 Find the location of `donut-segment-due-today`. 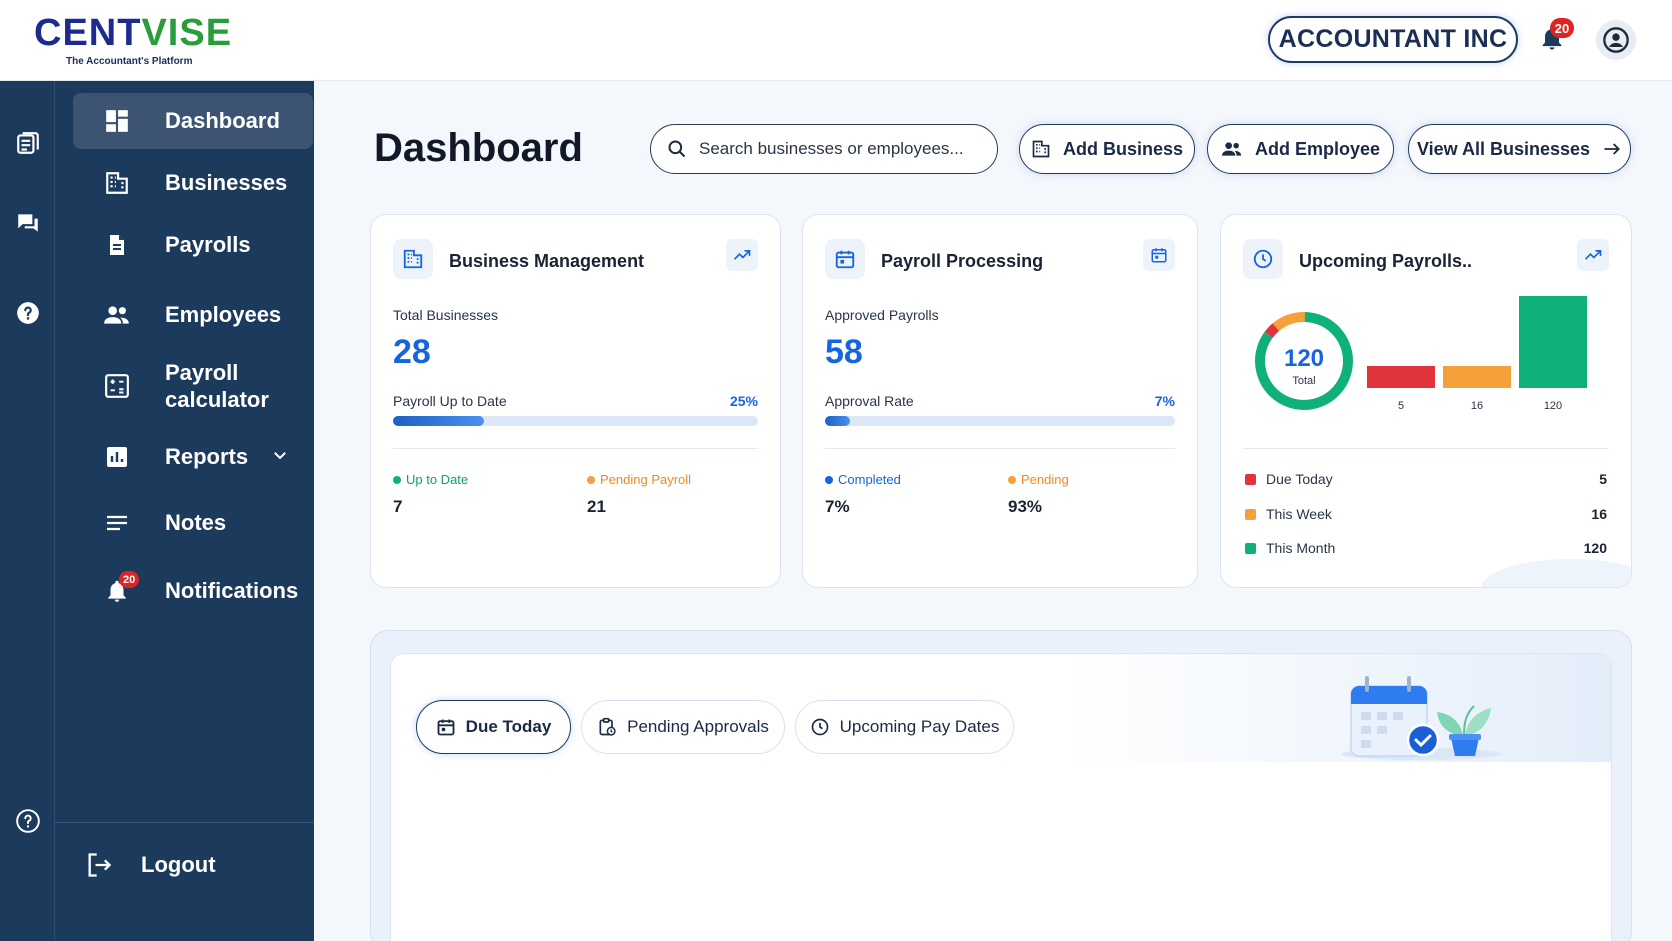

donut-segment-due-today is located at coordinates (1272, 330).